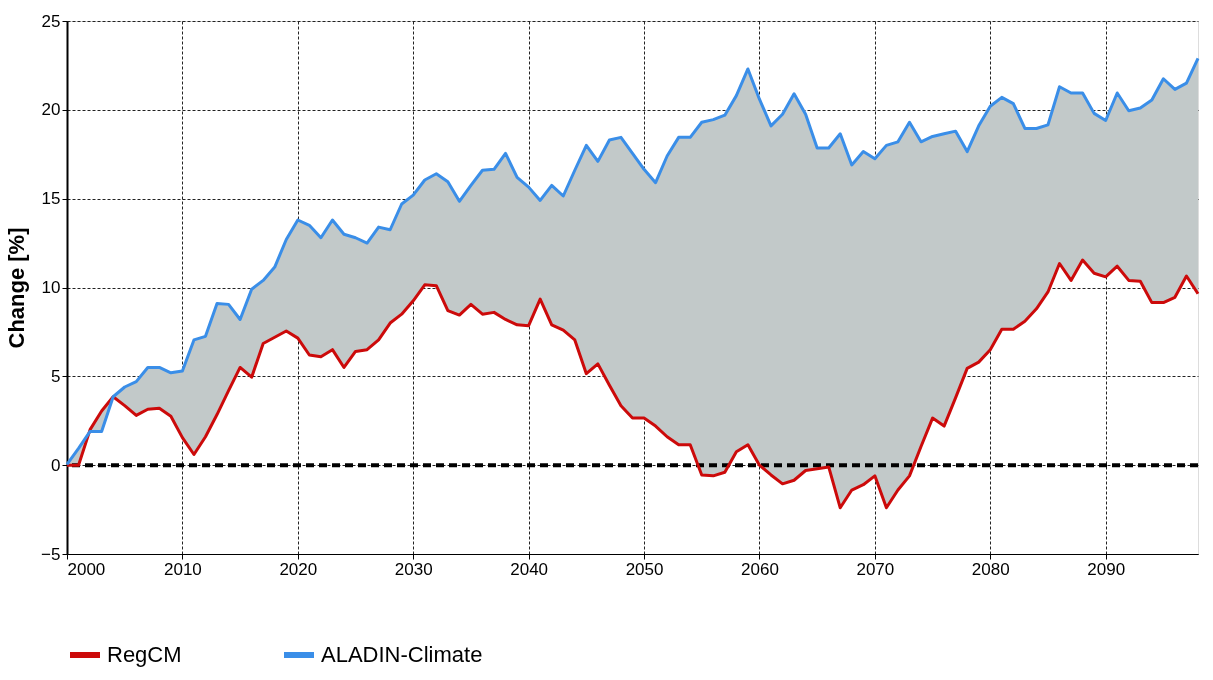  Describe the element at coordinates (529, 569) in the screenshot. I see `x-tick-label: 2040` at that location.